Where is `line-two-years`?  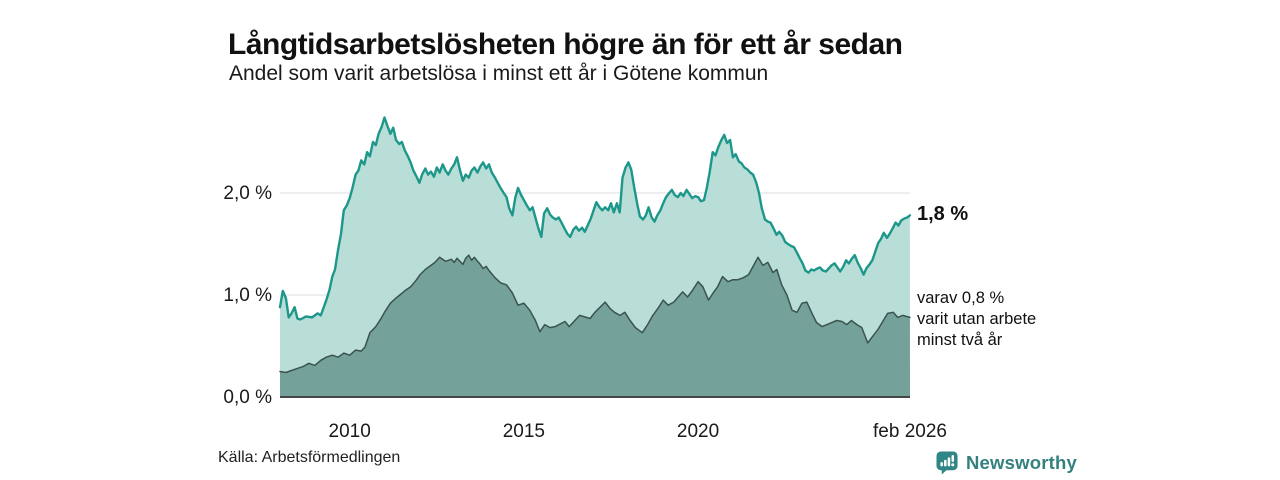
line-two-years is located at coordinates (595, 314).